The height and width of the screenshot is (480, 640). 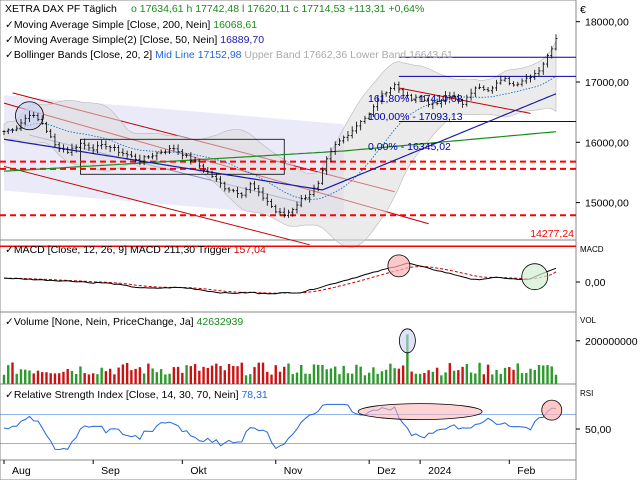 I want to click on x-axis-label: Aug, so click(x=21, y=471).